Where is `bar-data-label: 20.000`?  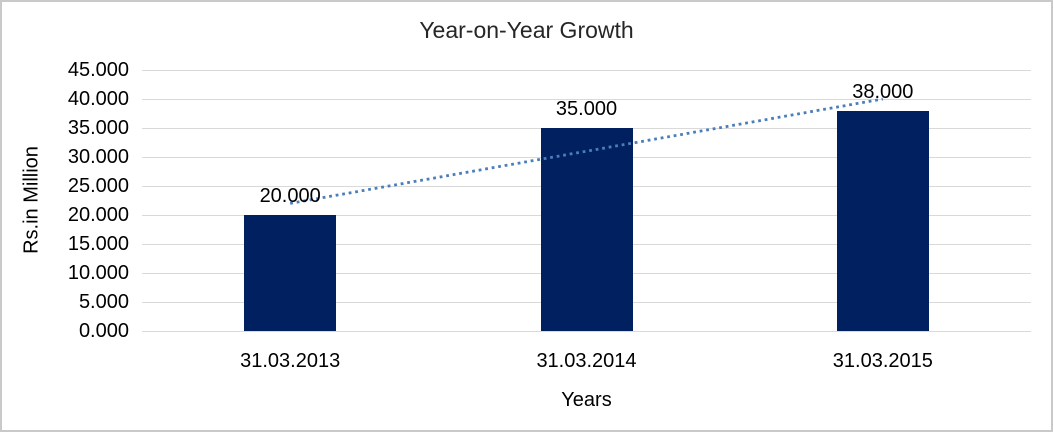 bar-data-label: 20.000 is located at coordinates (290, 196).